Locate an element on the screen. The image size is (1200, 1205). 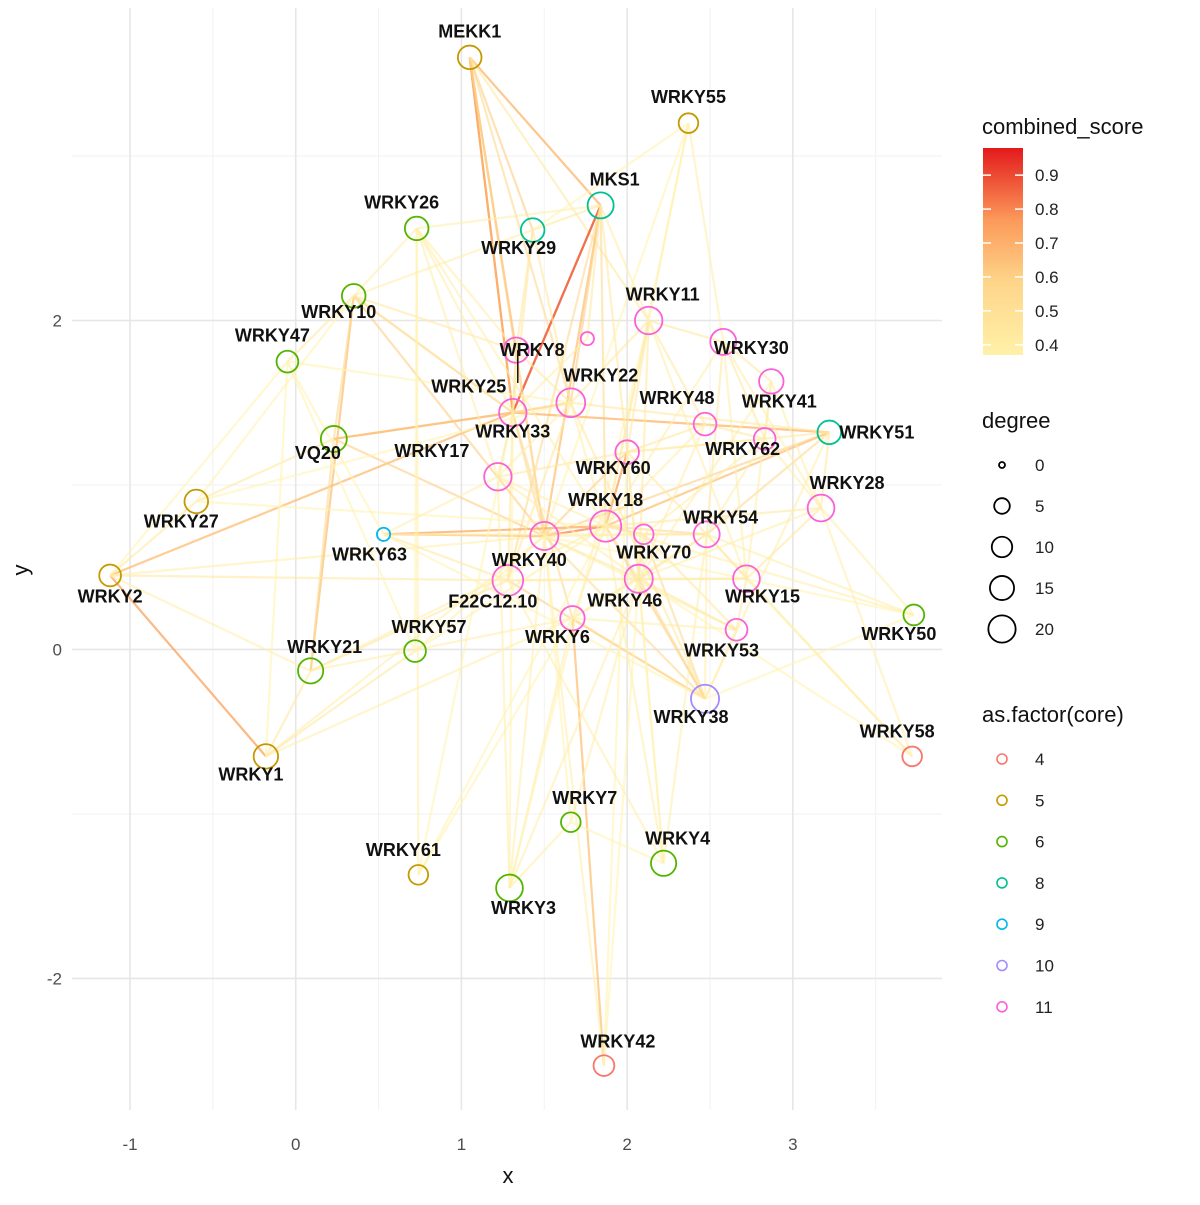
legend-colorbar is located at coordinates (1003, 251).